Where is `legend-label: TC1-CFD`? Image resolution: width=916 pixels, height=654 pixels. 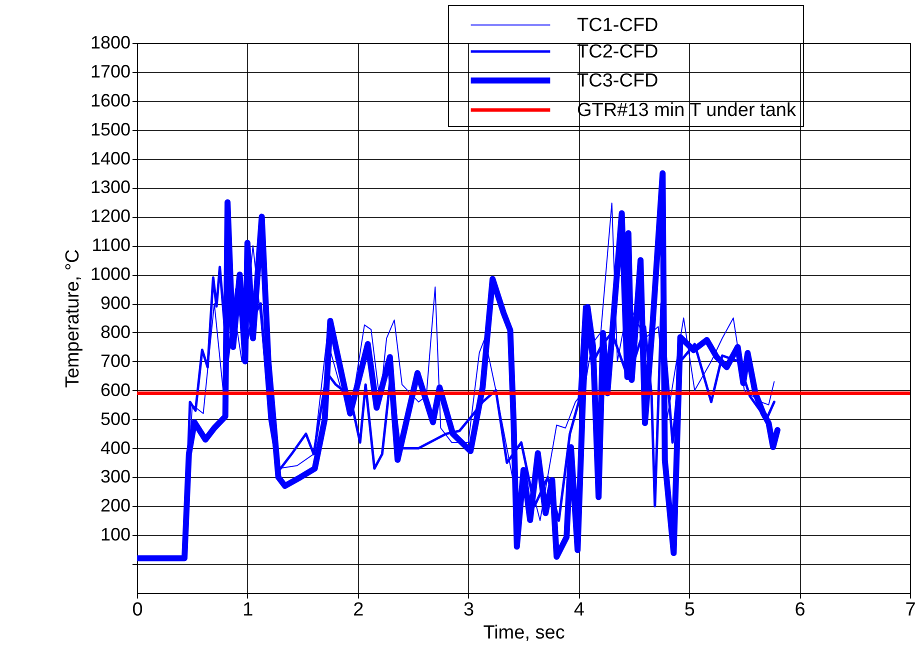 legend-label: TC1-CFD is located at coordinates (617, 25).